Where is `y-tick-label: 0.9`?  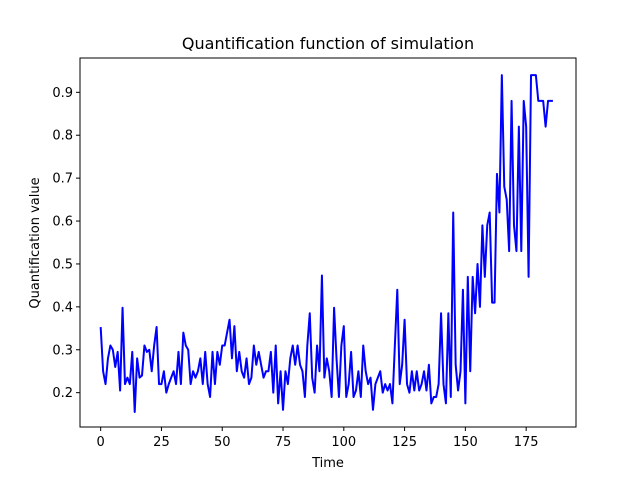
y-tick-label: 0.9 is located at coordinates (62, 93).